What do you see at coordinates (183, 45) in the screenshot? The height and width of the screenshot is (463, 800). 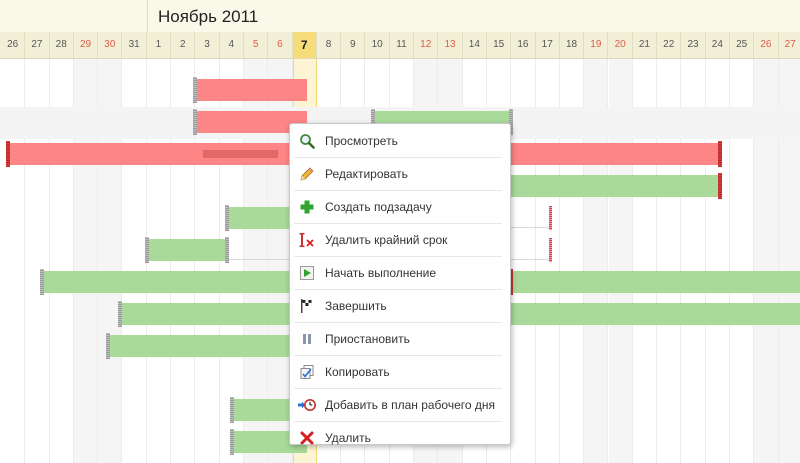 I see `day-cell: 2` at bounding box center [183, 45].